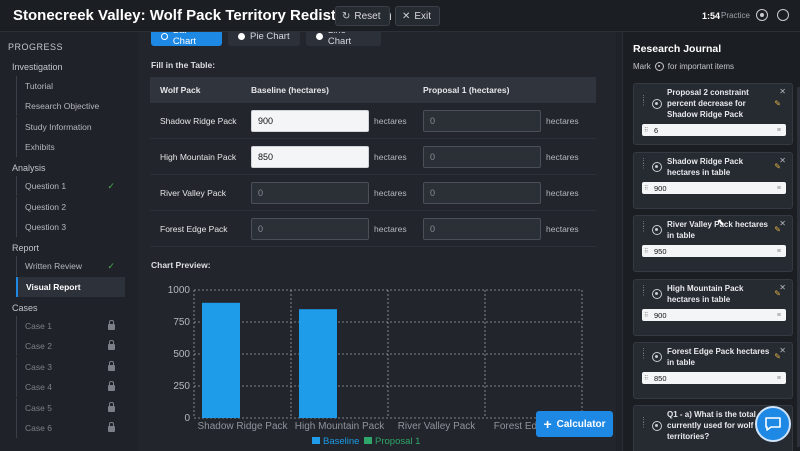 This screenshot has width=800, height=451. I want to click on sidebar-item-label: Written Review, so click(53, 266).